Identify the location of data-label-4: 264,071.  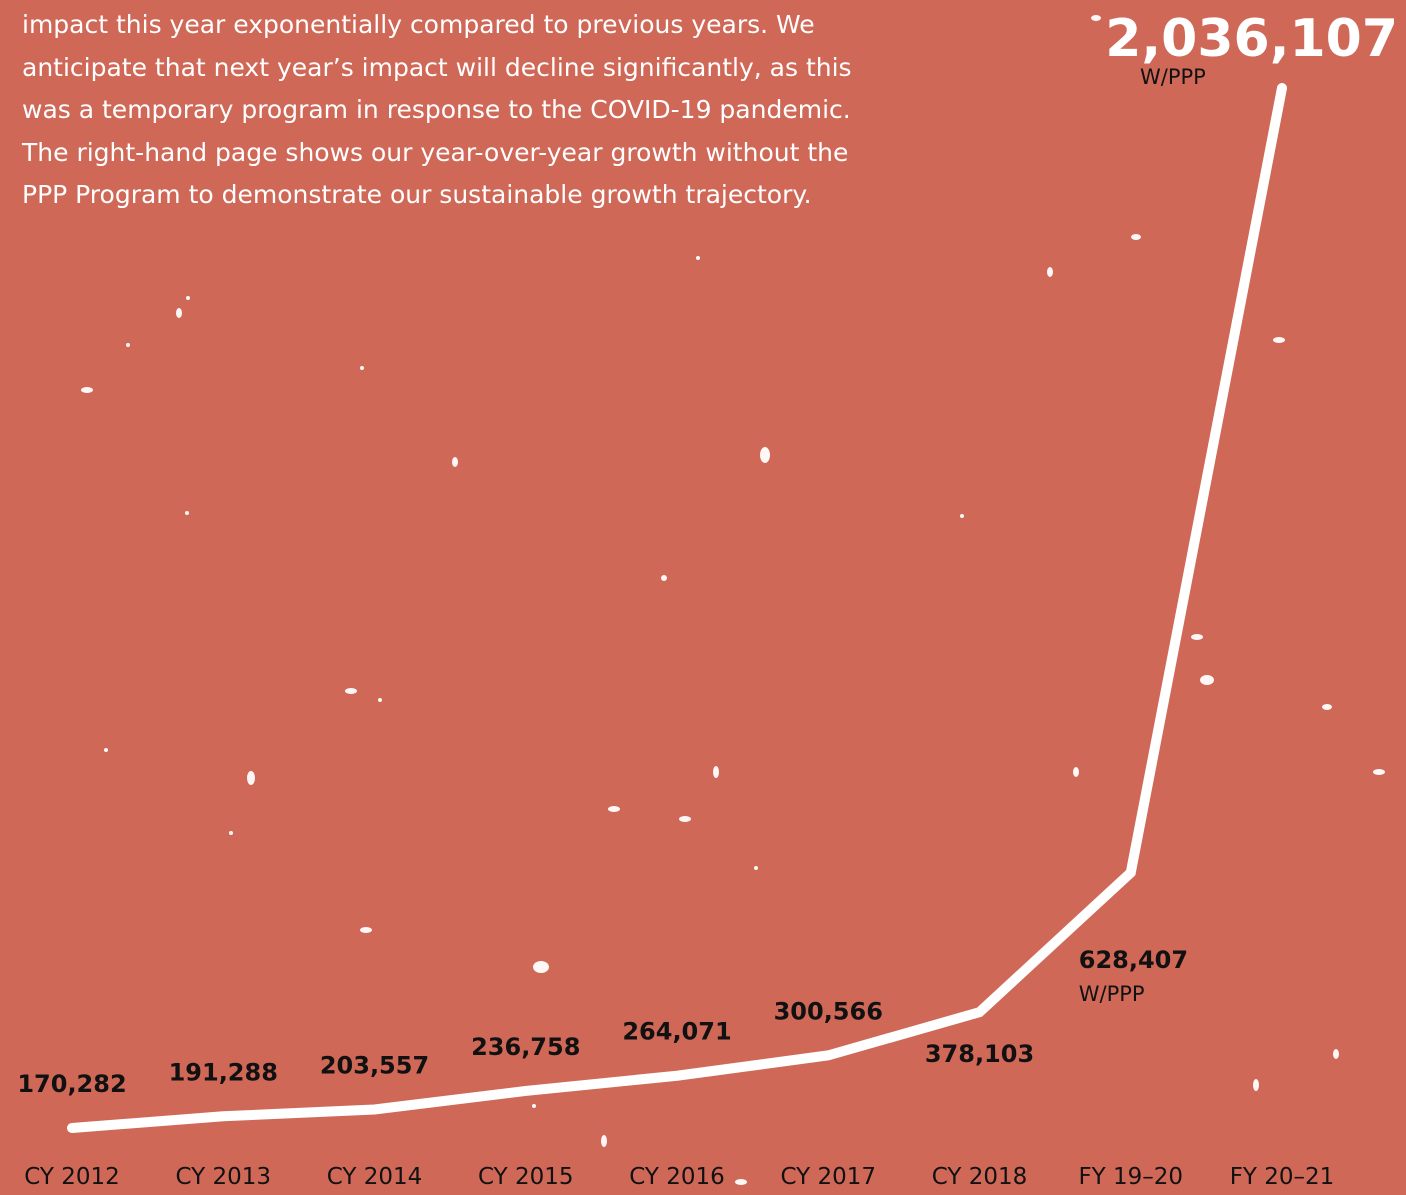
(676, 1032).